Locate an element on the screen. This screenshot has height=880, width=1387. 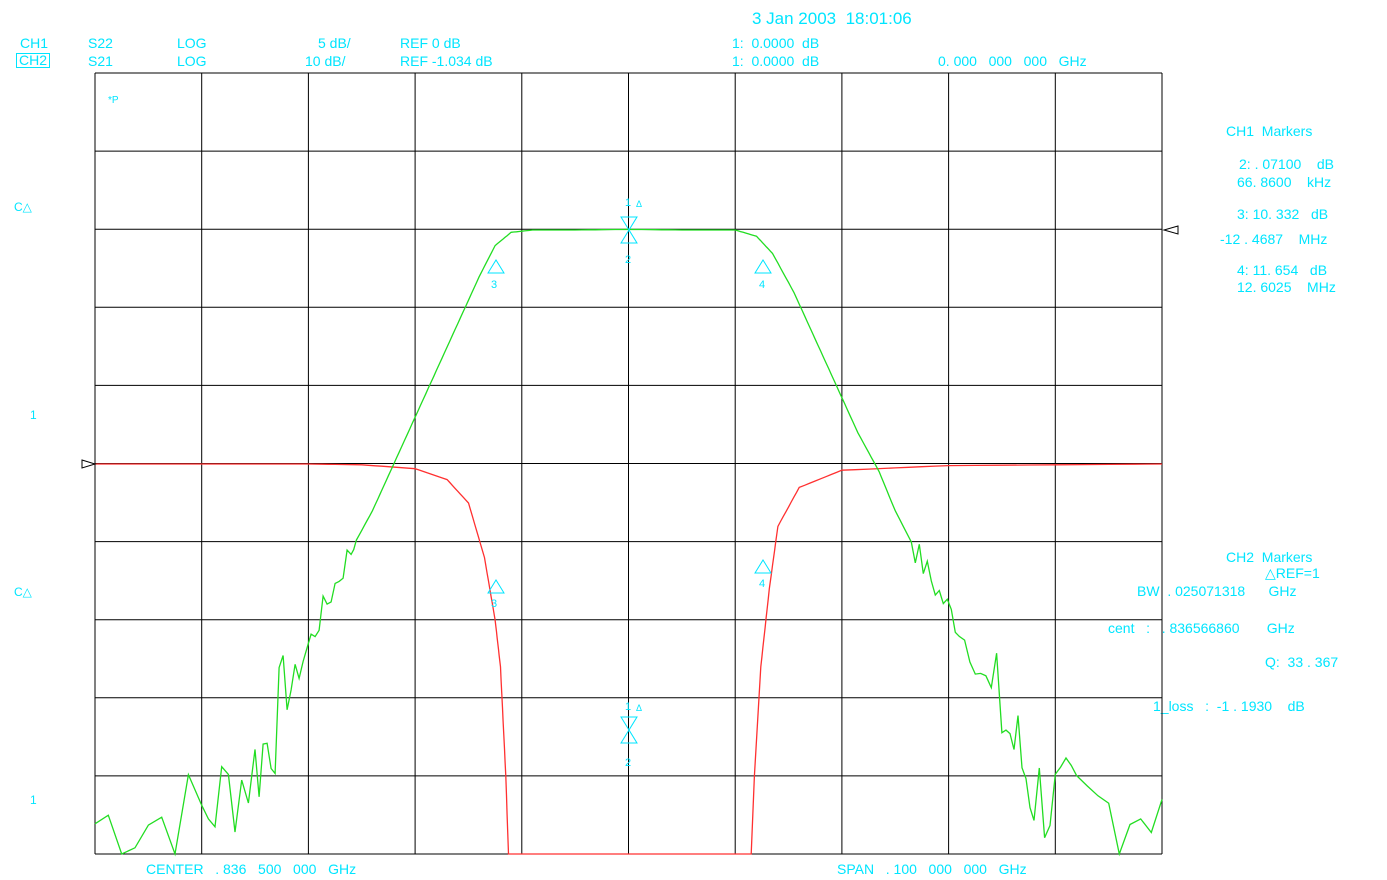
marker-1-s21-label: 1 is located at coordinates (628, 203).